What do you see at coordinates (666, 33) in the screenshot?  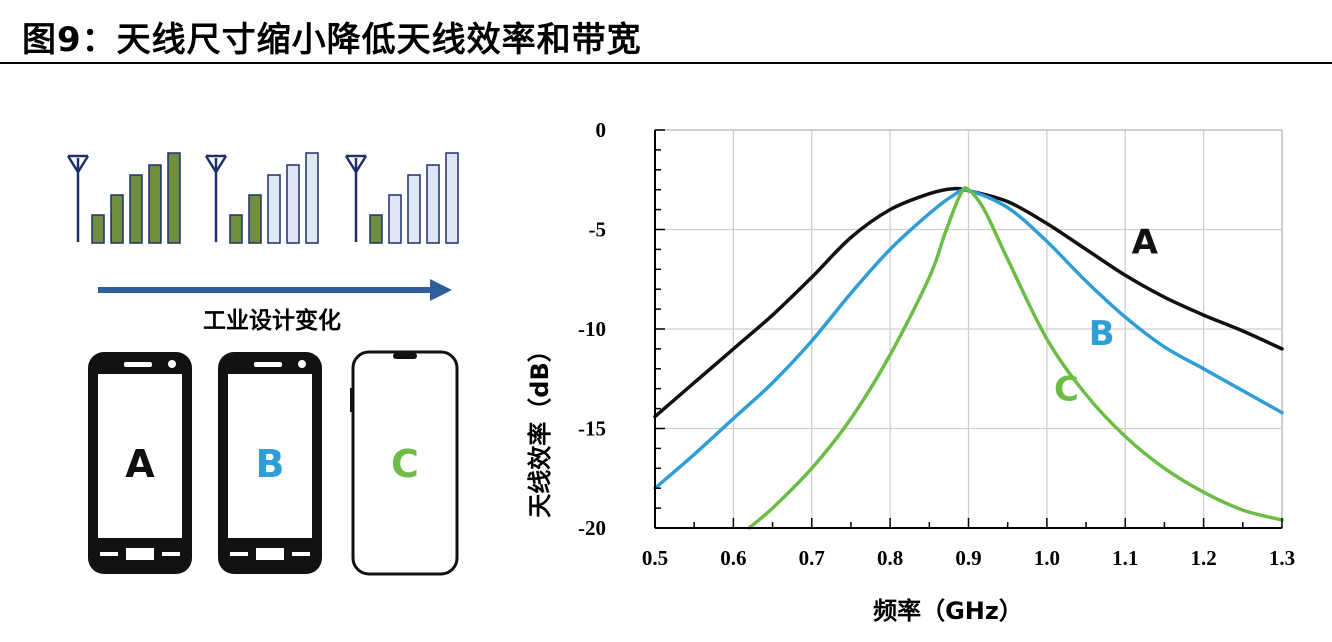 I see `title-bar: 图9：天线尺寸缩小降低天线效率和带宽` at bounding box center [666, 33].